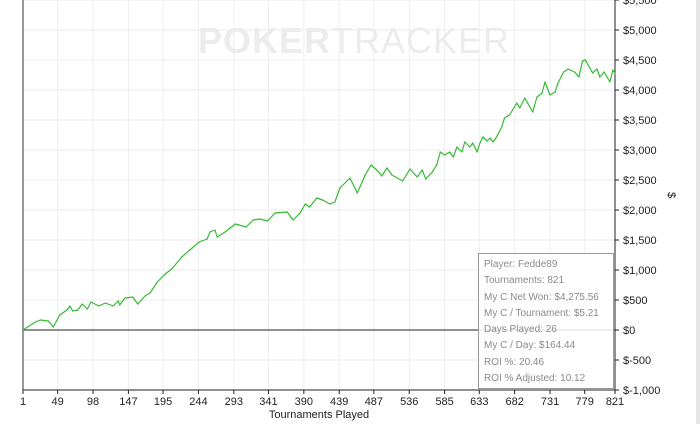 This screenshot has height=424, width=700. I want to click on x-tick-label: 147, so click(128, 402).